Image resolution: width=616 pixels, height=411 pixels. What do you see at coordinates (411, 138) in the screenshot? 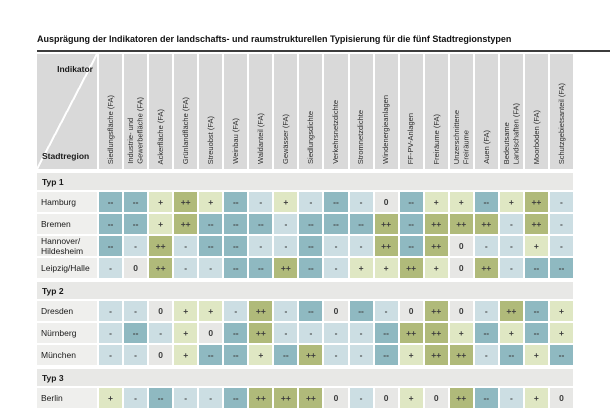
I see `column-header-label: FF-PV-Anlagen` at bounding box center [411, 138].